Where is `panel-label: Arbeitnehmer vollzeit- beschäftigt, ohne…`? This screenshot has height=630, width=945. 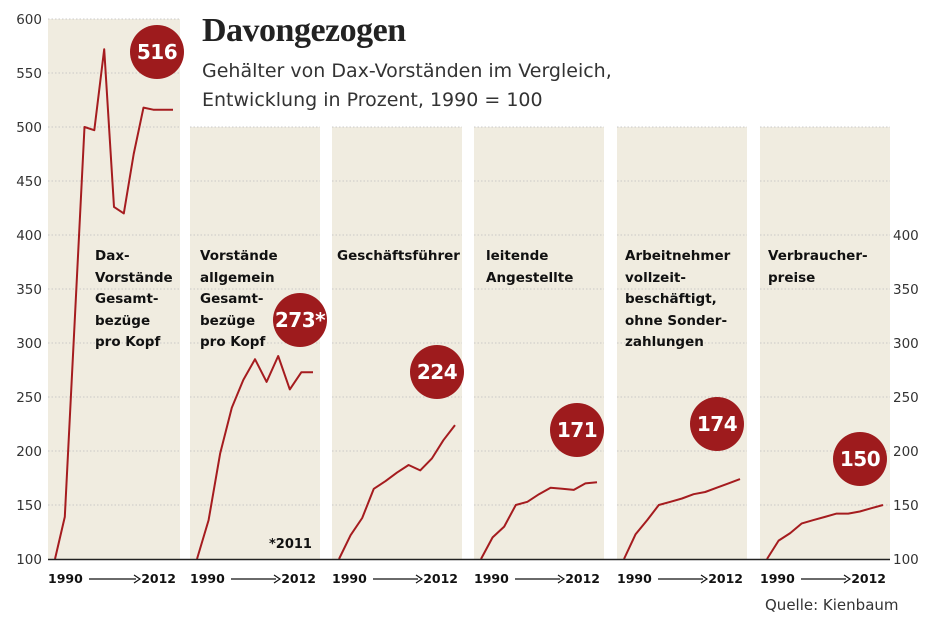
panel-label: Arbeitnehmer vollzeit- beschäftigt, ohne… is located at coordinates (678, 299).